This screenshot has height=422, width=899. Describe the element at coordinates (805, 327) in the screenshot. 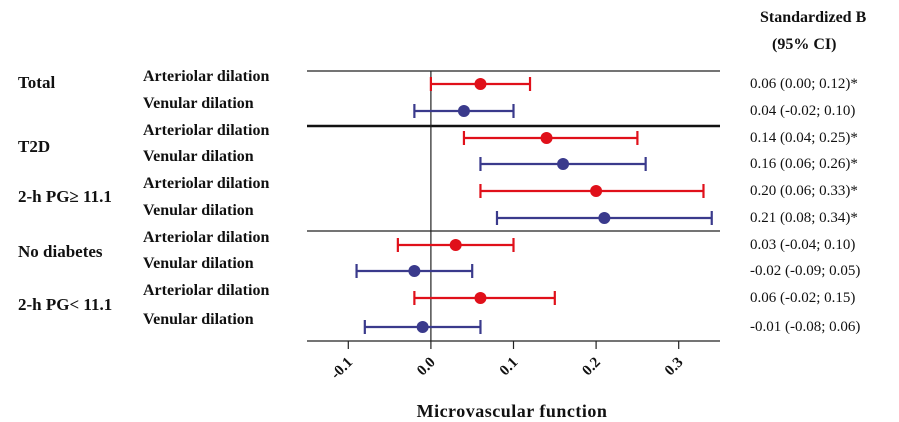

I see `ci-value: -0.01 (-0.08; 0.06)` at that location.